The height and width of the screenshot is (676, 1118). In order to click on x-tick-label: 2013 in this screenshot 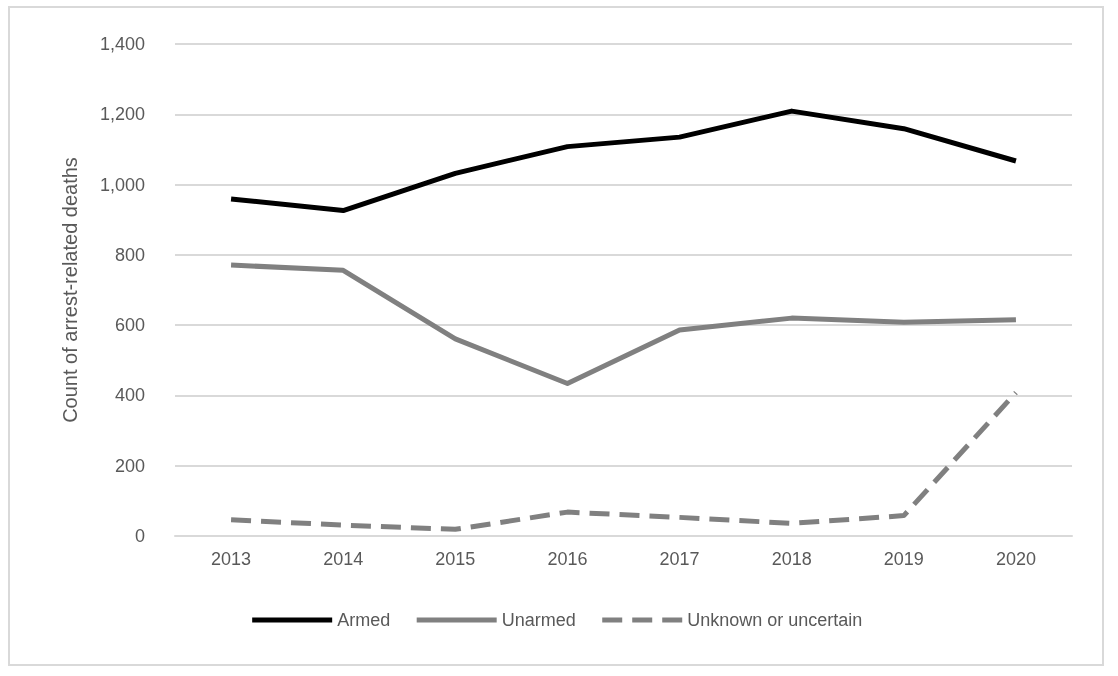, I will do `click(231, 559)`.